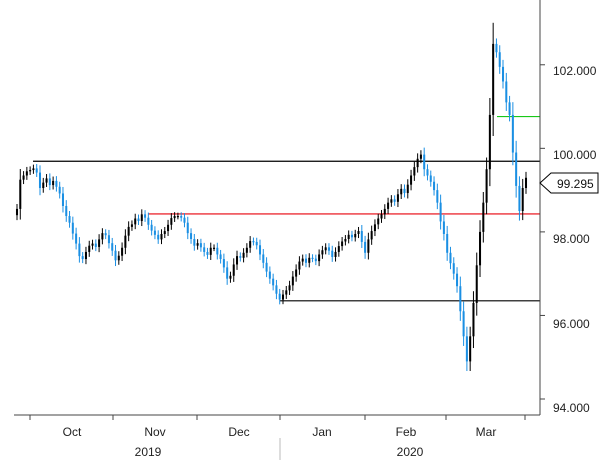  What do you see at coordinates (571, 324) in the screenshot?
I see `y-tick-label: 96.000` at bounding box center [571, 324].